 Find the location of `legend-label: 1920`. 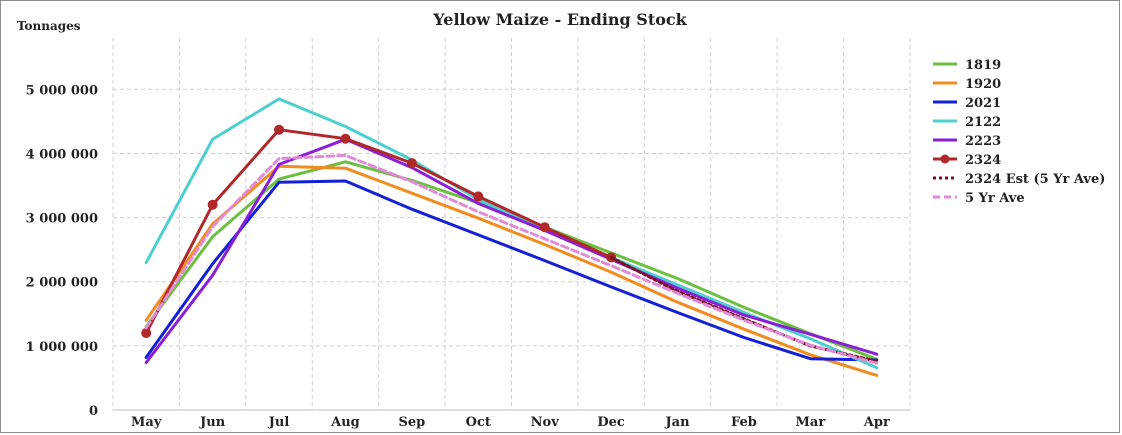

legend-label: 1920 is located at coordinates (983, 84).